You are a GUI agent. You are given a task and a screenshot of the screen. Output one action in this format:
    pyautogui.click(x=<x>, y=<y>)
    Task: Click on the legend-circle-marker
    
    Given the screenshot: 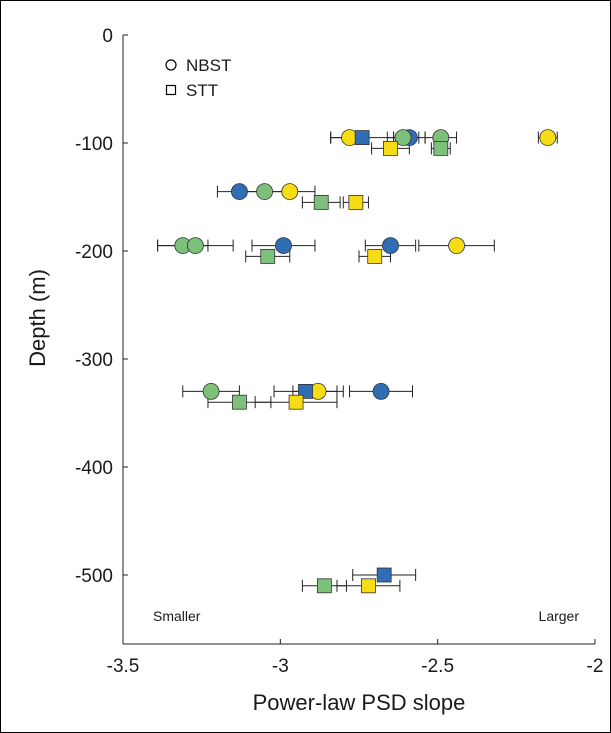 What is the action you would take?
    pyautogui.click(x=171, y=65)
    